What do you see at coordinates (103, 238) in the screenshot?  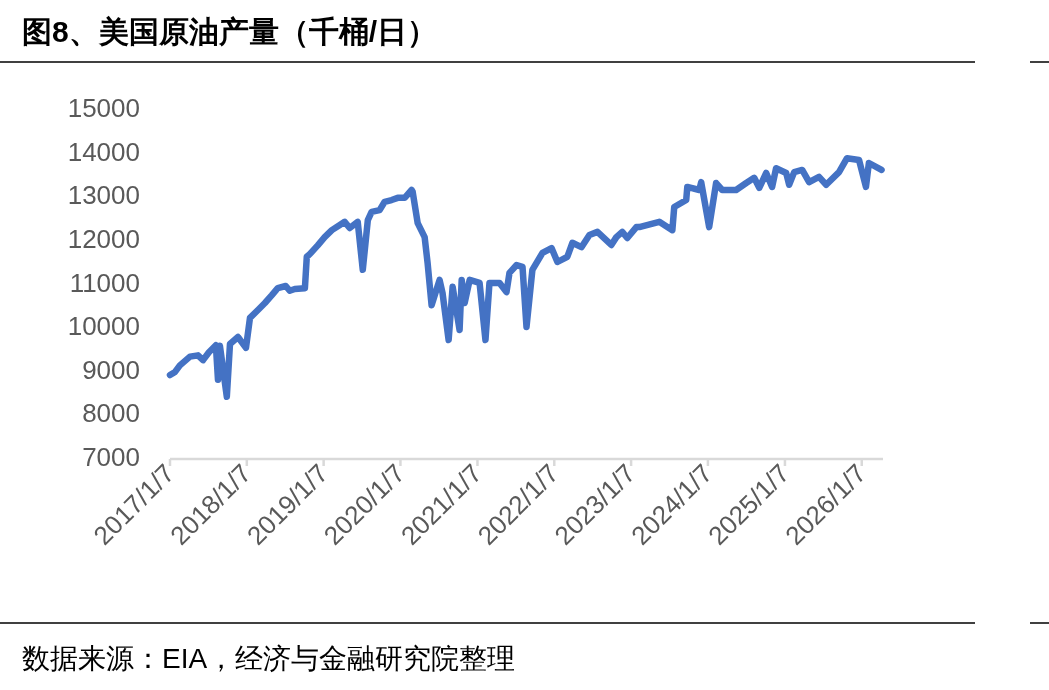 I see `y-tick-label: 12000` at bounding box center [103, 238].